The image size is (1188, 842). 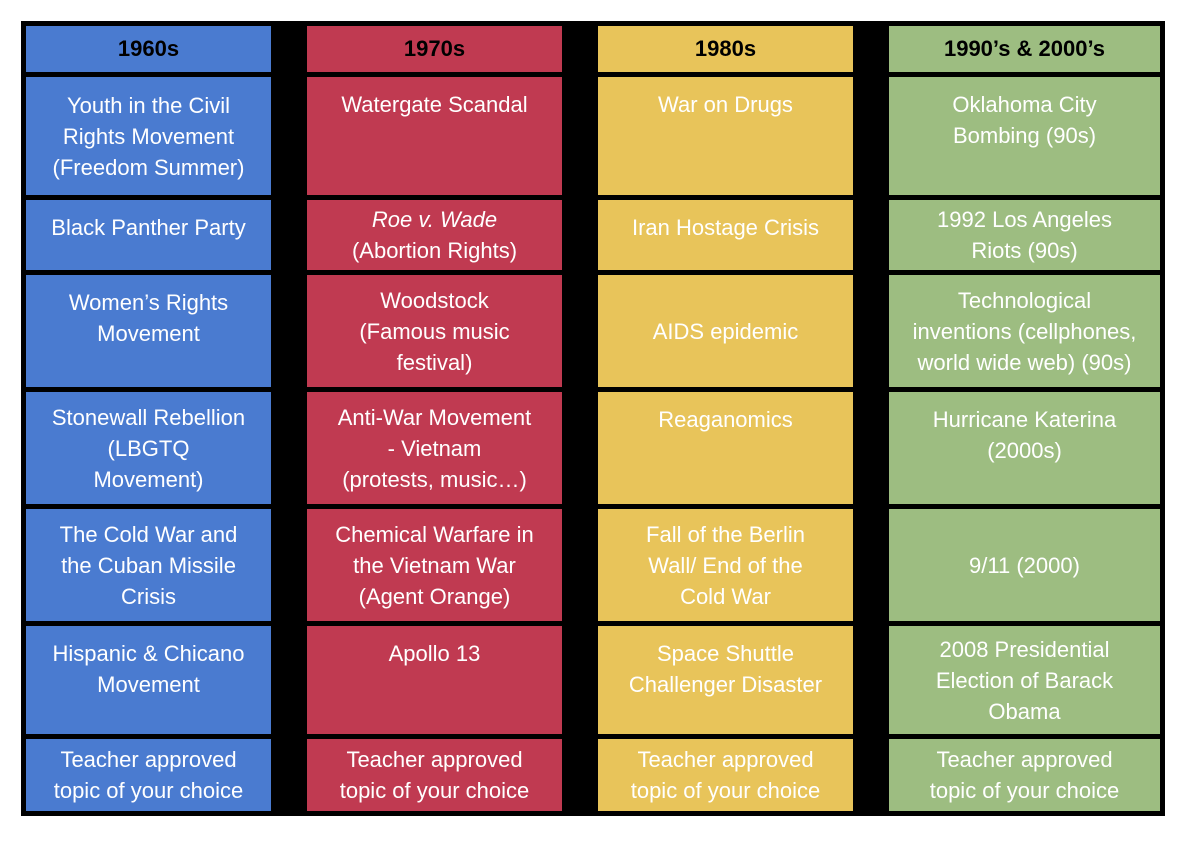 I want to click on cell-line: AIDS epidemic, so click(x=725, y=331).